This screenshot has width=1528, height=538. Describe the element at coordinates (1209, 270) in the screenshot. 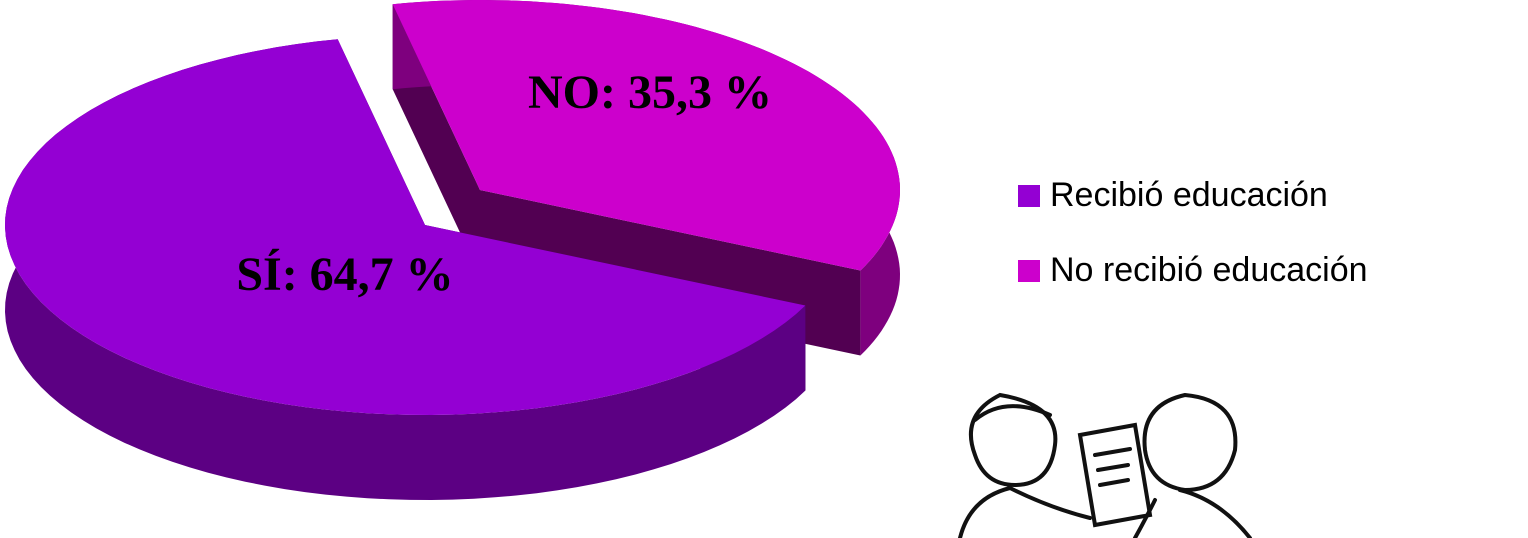

I see `legend-label: No recibió educación` at that location.